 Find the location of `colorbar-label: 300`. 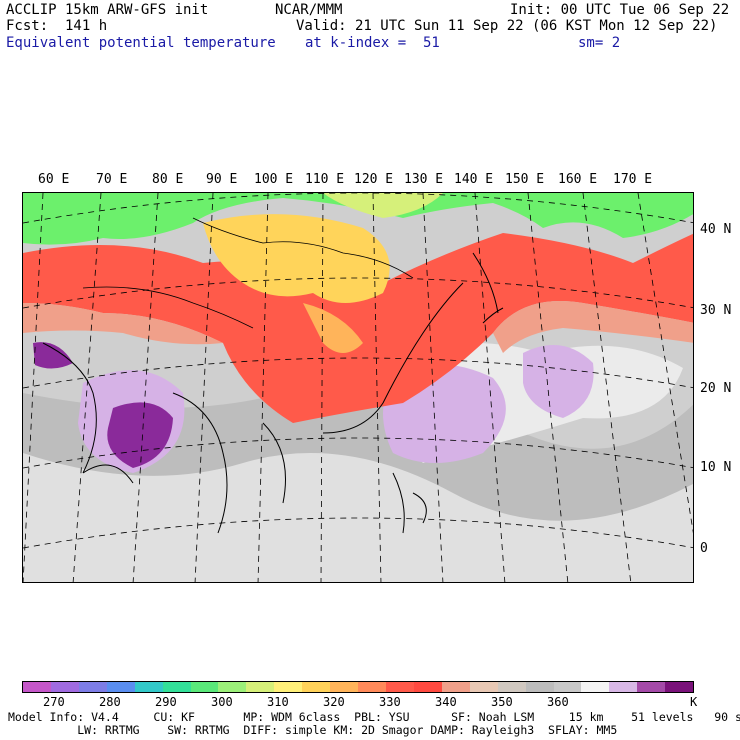

colorbar-label: 300 is located at coordinates (222, 702).